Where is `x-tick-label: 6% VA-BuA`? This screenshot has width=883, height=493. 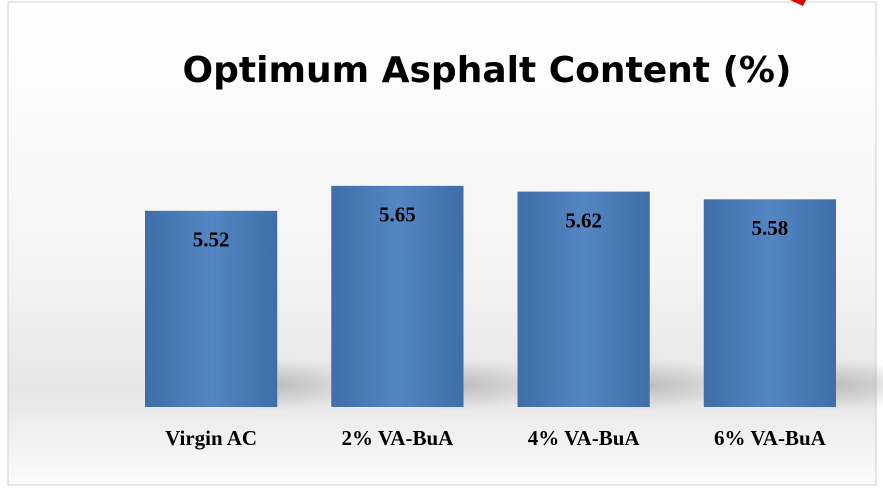 x-tick-label: 6% VA-BuA is located at coordinates (770, 438).